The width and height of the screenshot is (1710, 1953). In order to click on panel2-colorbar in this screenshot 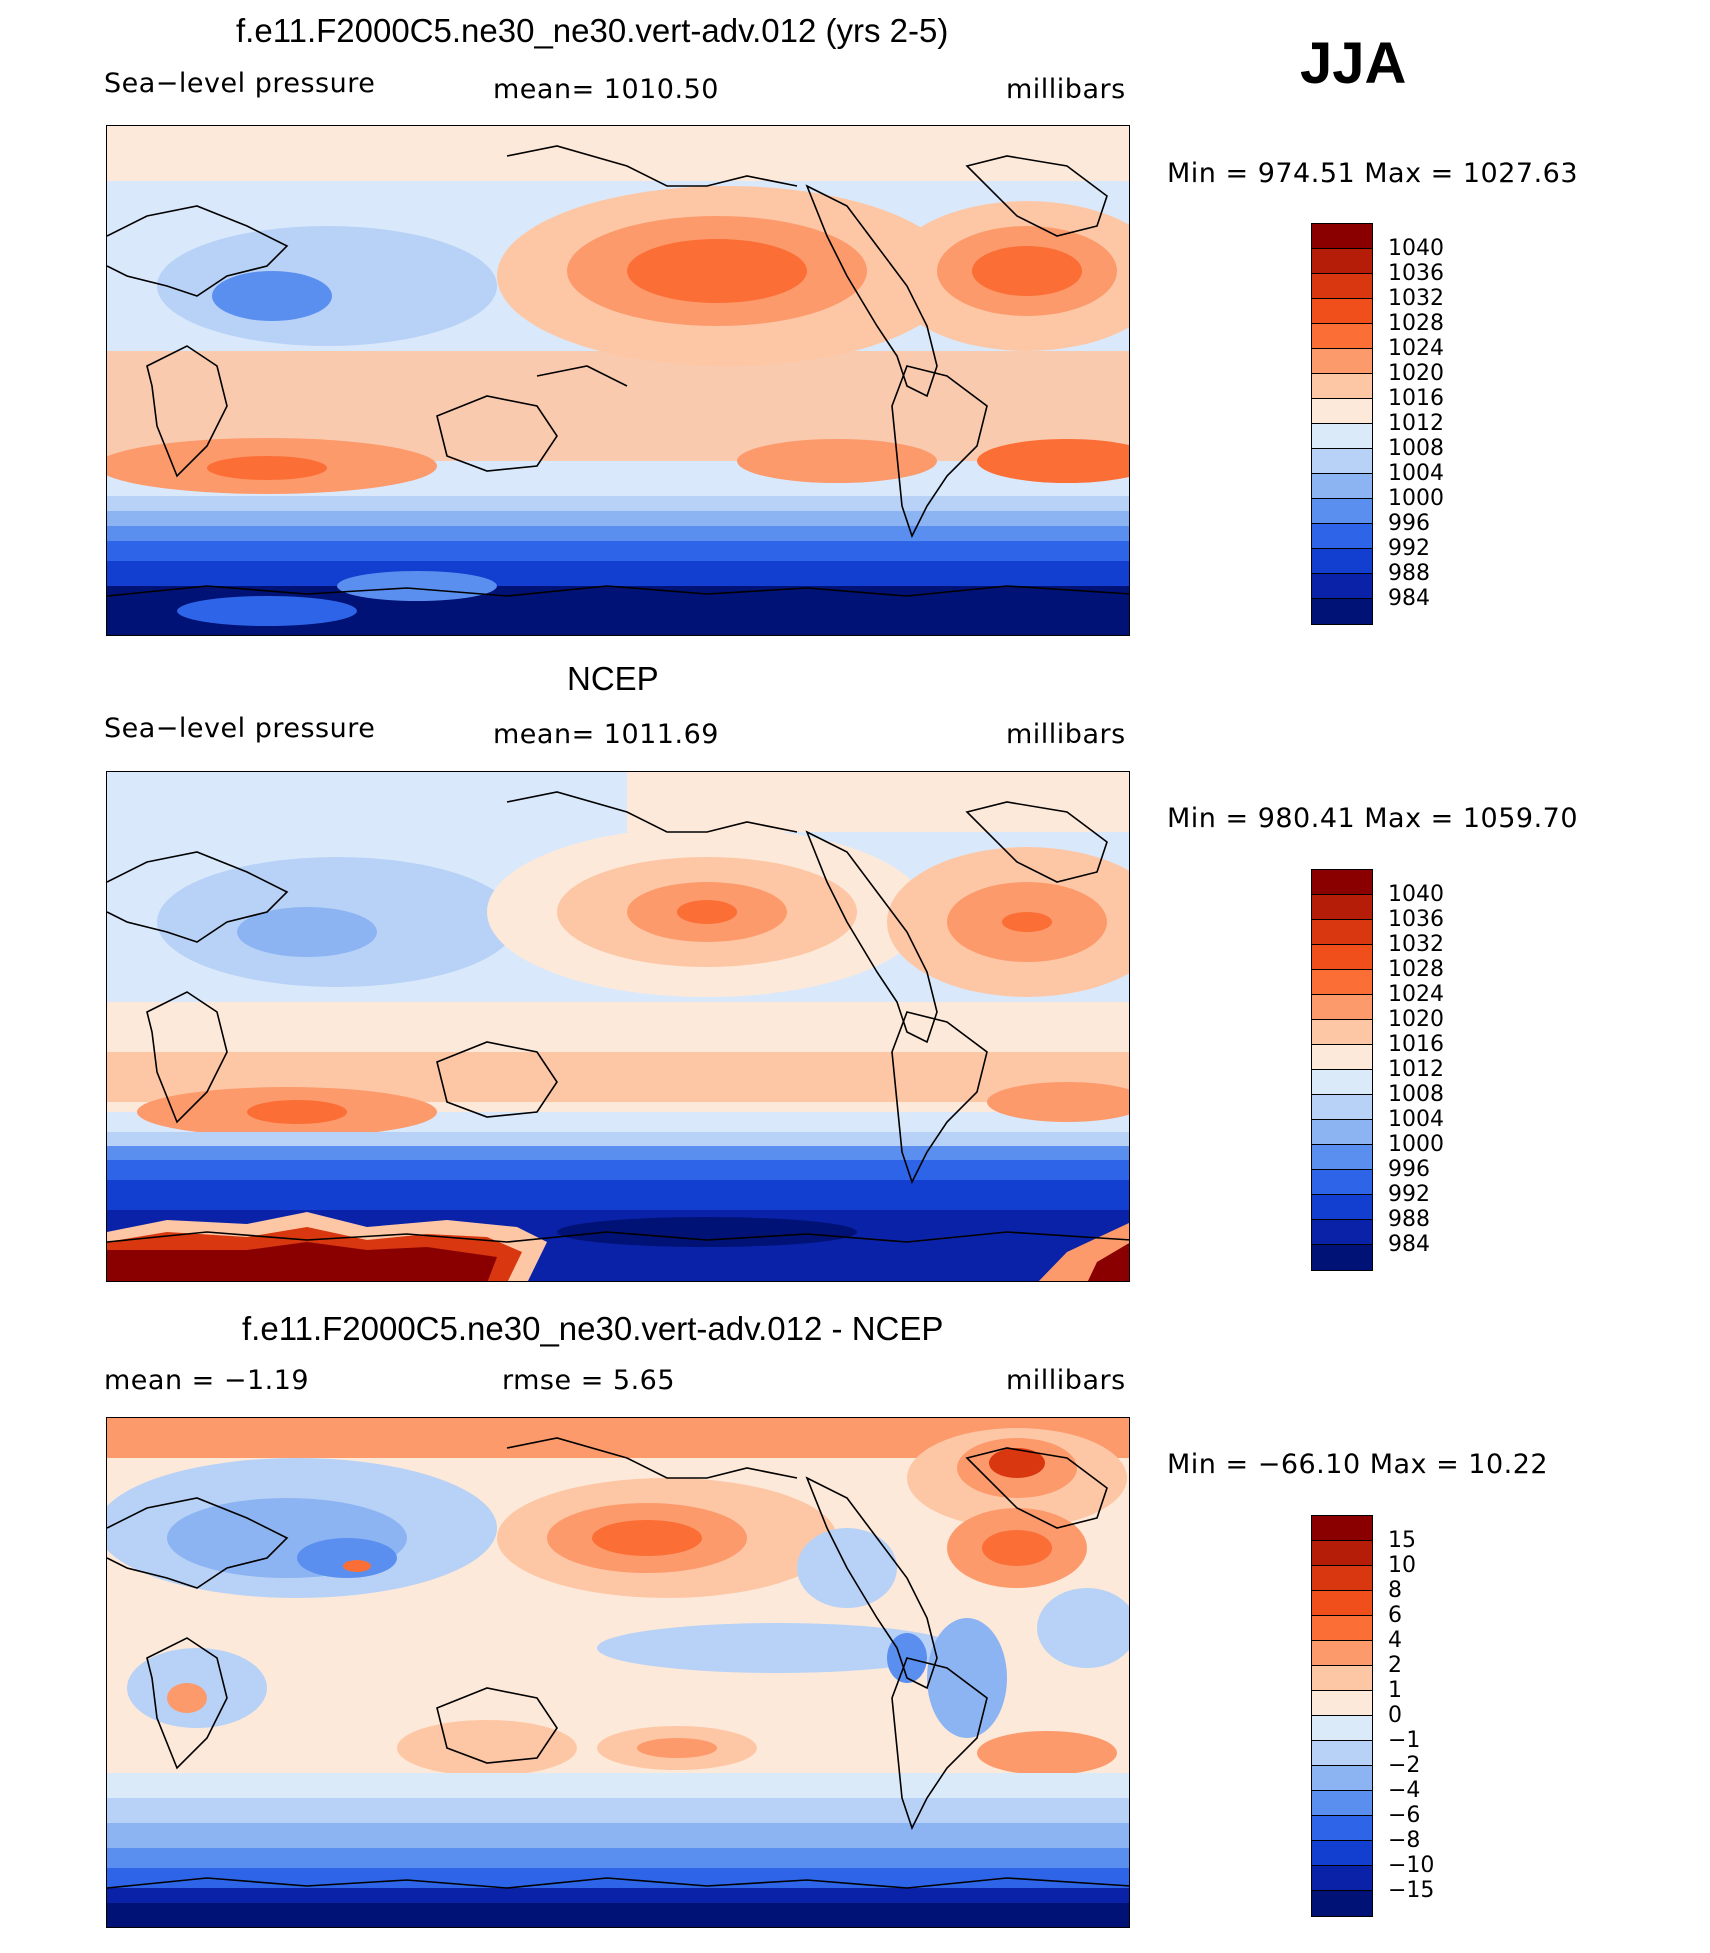, I will do `click(1342, 1070)`.